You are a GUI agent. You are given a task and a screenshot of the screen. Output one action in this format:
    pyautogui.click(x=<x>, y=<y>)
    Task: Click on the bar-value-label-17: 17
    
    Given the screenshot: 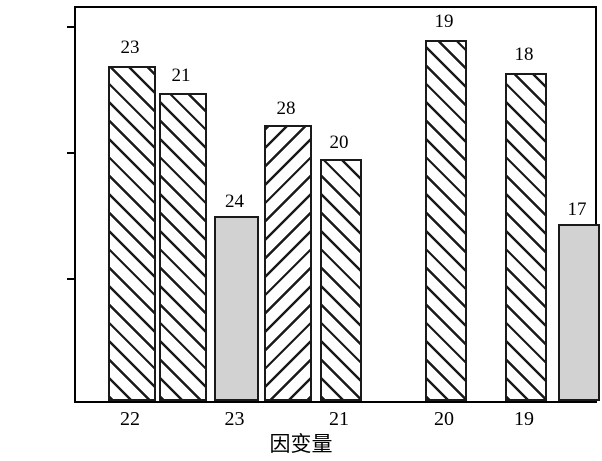 What is the action you would take?
    pyautogui.click(x=577, y=209)
    